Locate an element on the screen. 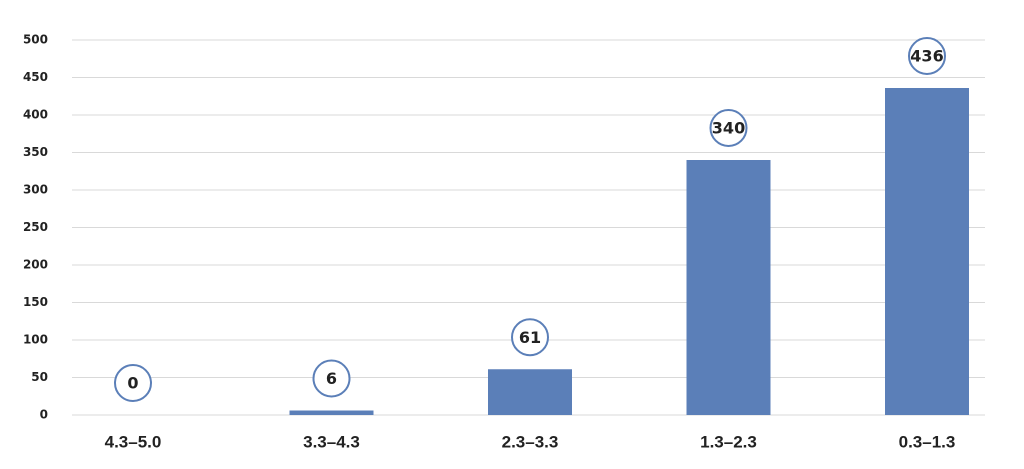 This screenshot has width=1024, height=469. value-label: 436 is located at coordinates (926, 56).